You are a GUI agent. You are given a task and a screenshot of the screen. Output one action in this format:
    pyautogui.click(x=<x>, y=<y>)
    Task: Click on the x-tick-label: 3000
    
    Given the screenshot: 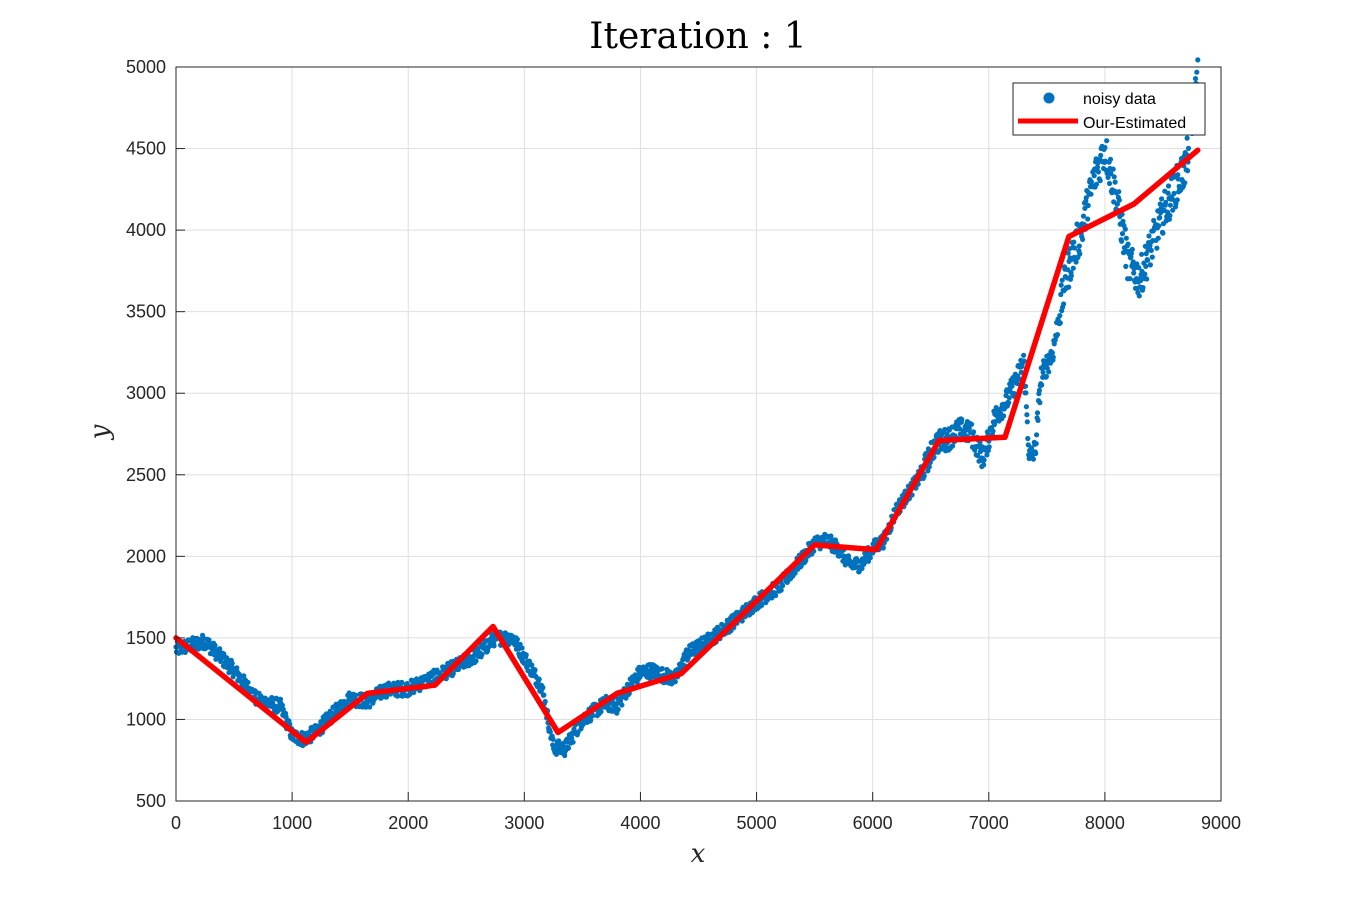 What is the action you would take?
    pyautogui.click(x=524, y=823)
    